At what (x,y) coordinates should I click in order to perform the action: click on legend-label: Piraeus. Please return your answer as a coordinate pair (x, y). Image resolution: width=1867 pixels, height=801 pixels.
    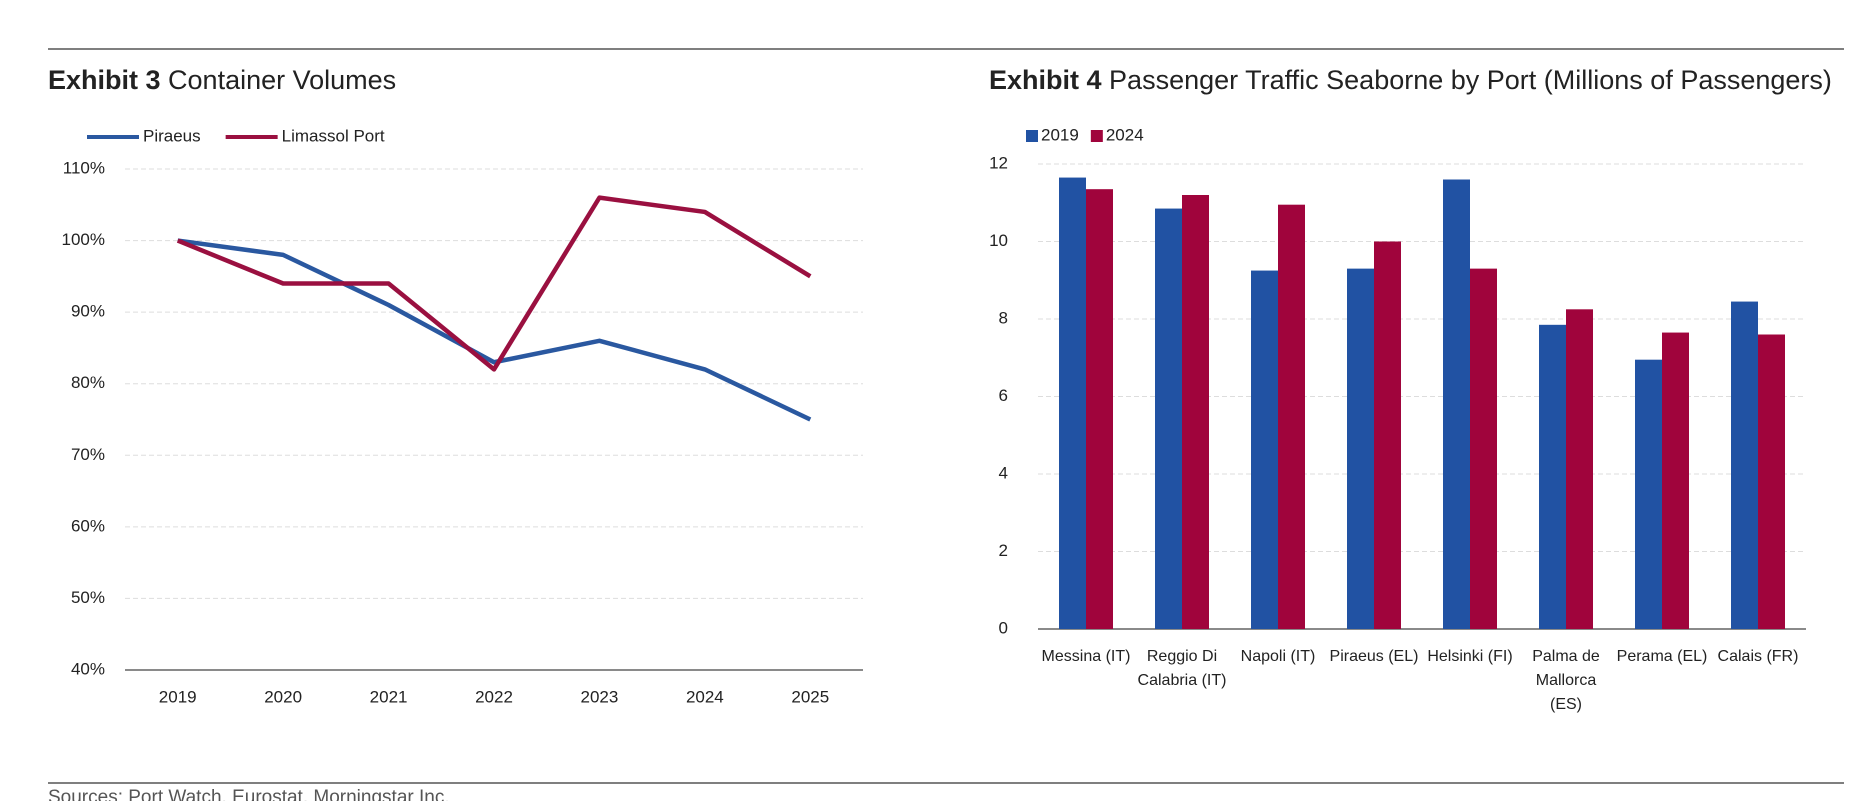
    Looking at the image, I should click on (172, 135).